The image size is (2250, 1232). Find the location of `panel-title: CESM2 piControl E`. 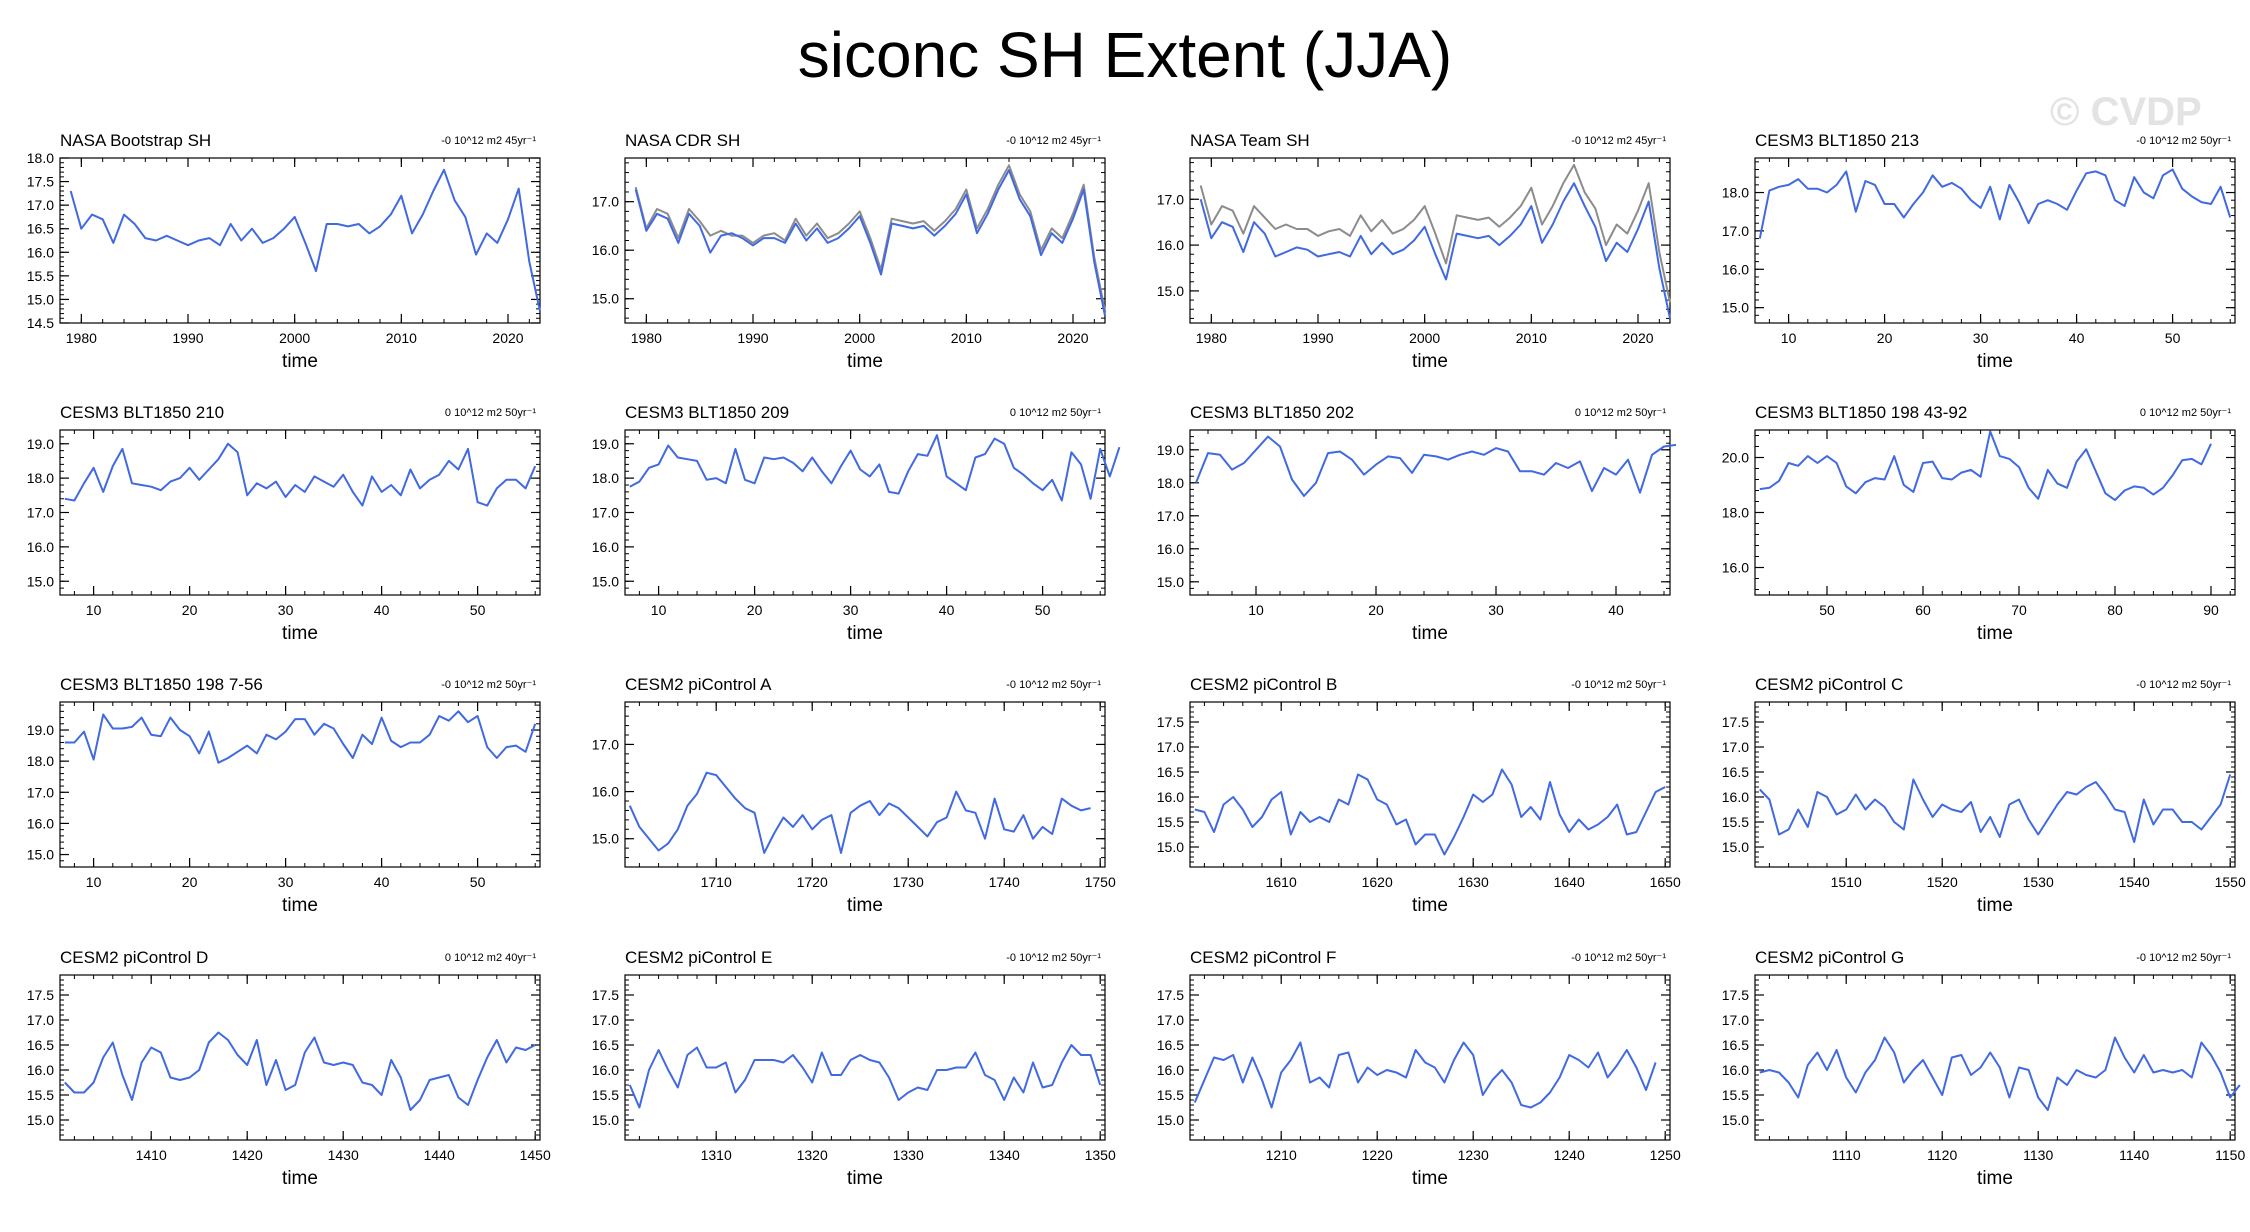

panel-title: CESM2 piControl E is located at coordinates (698, 957).